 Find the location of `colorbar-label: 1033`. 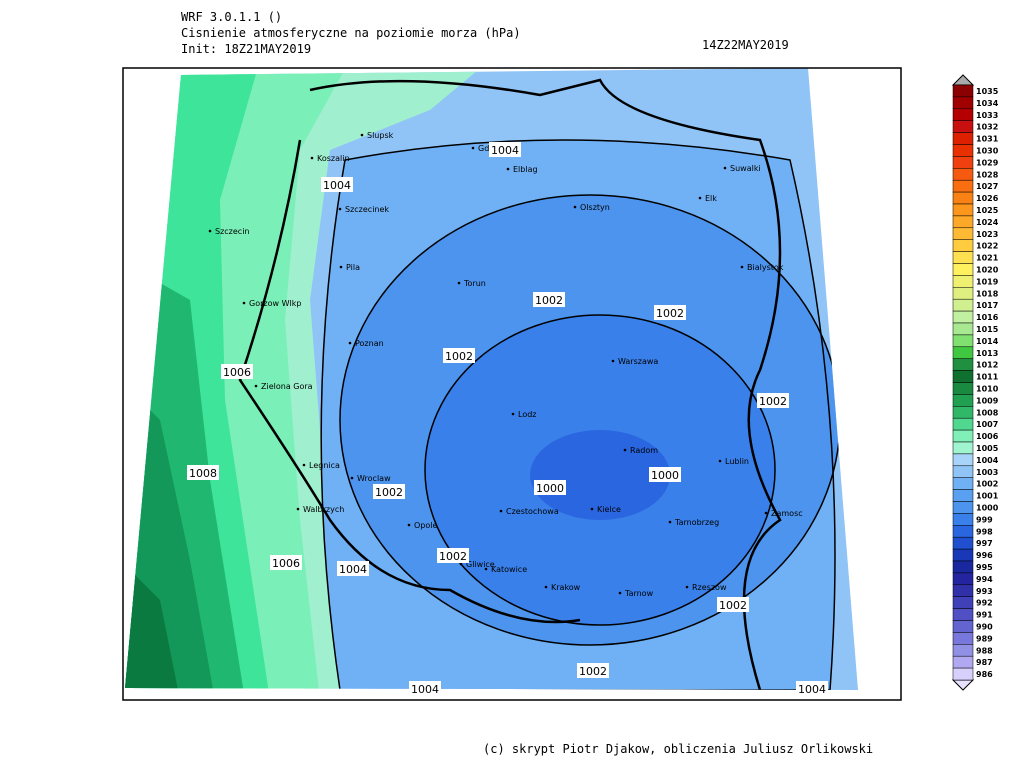

colorbar-label: 1033 is located at coordinates (987, 115).